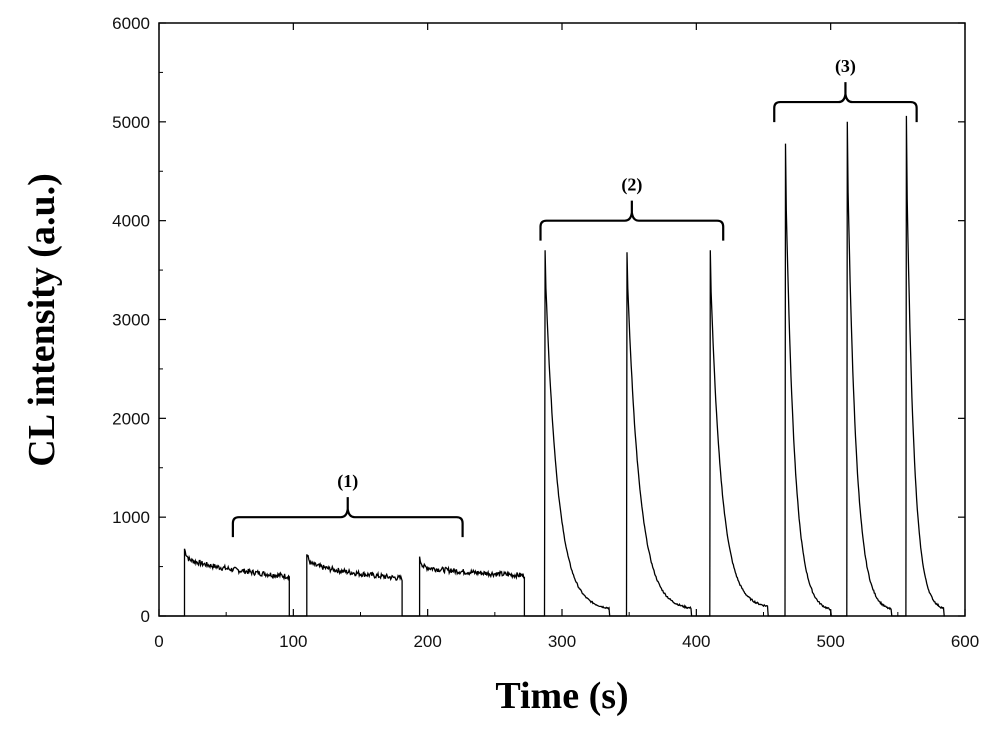  I want to click on x-tick-label: 200, so click(427, 641).